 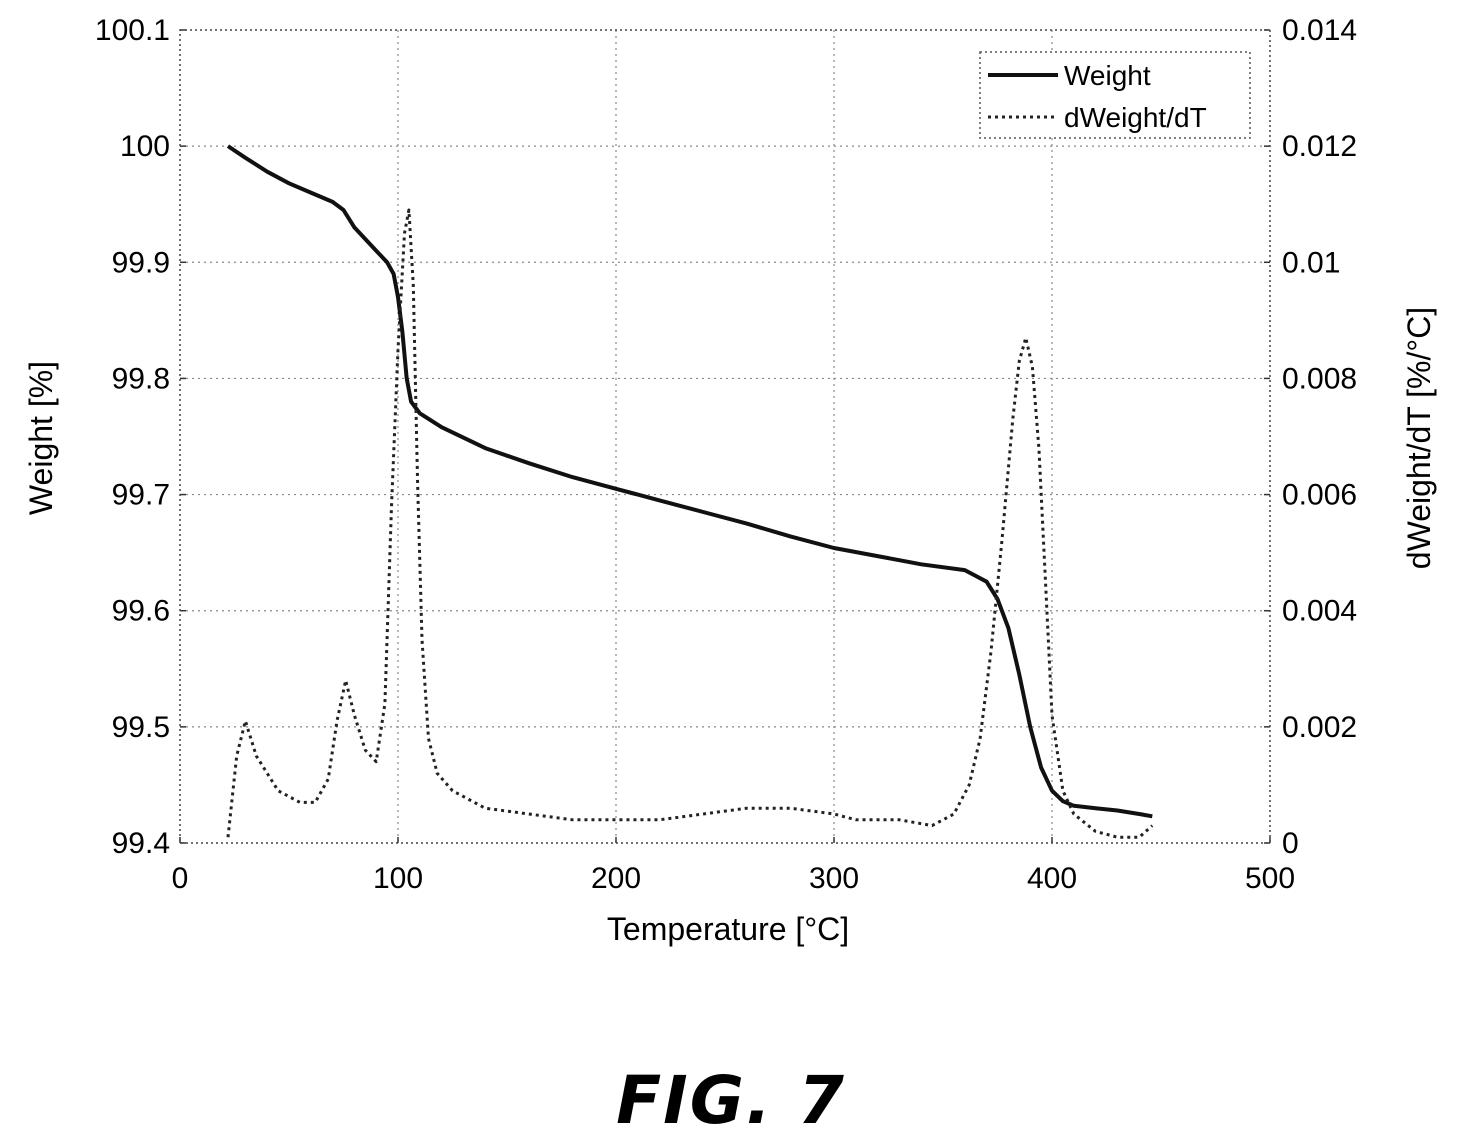 I want to click on legend: Weight dWeight/dT, so click(x=1115, y=95).